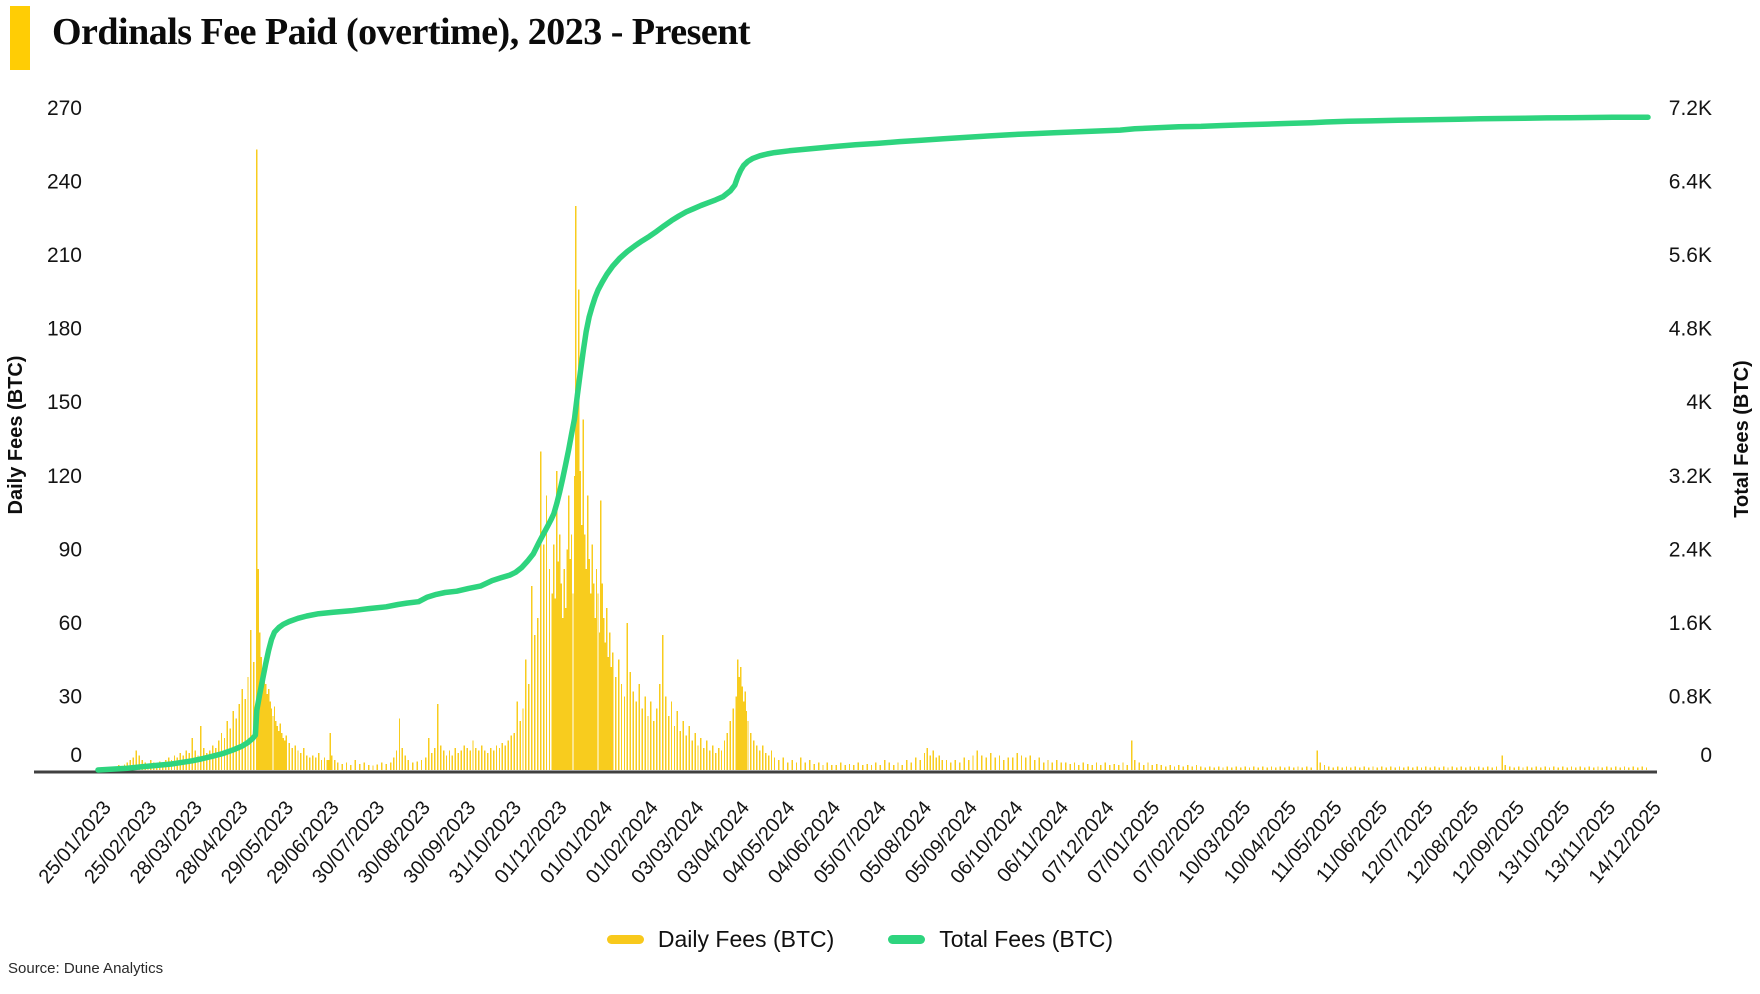 Image resolution: width=1760 pixels, height=994 pixels. What do you see at coordinates (1699, 402) in the screenshot?
I see `right-y-tick-label: 4K` at bounding box center [1699, 402].